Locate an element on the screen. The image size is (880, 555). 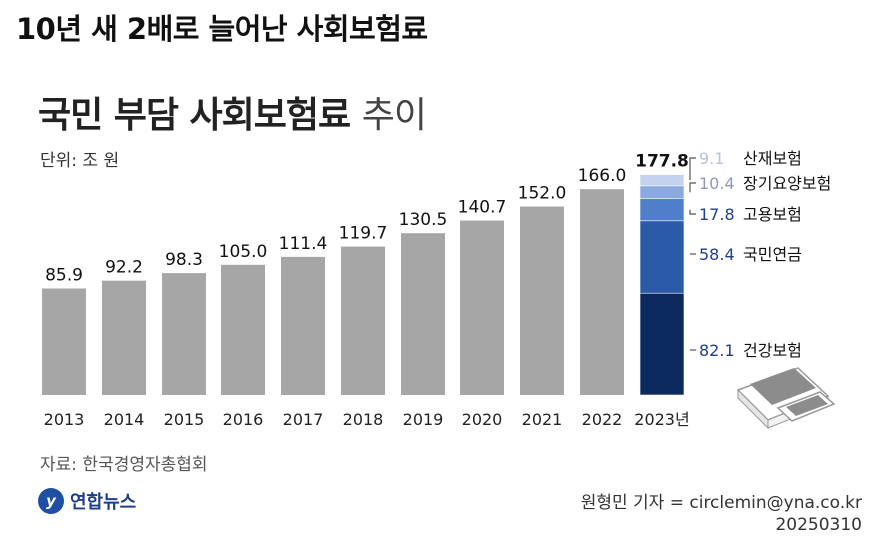
breakdown-name-고용보험: 고용보험 is located at coordinates (772, 214).